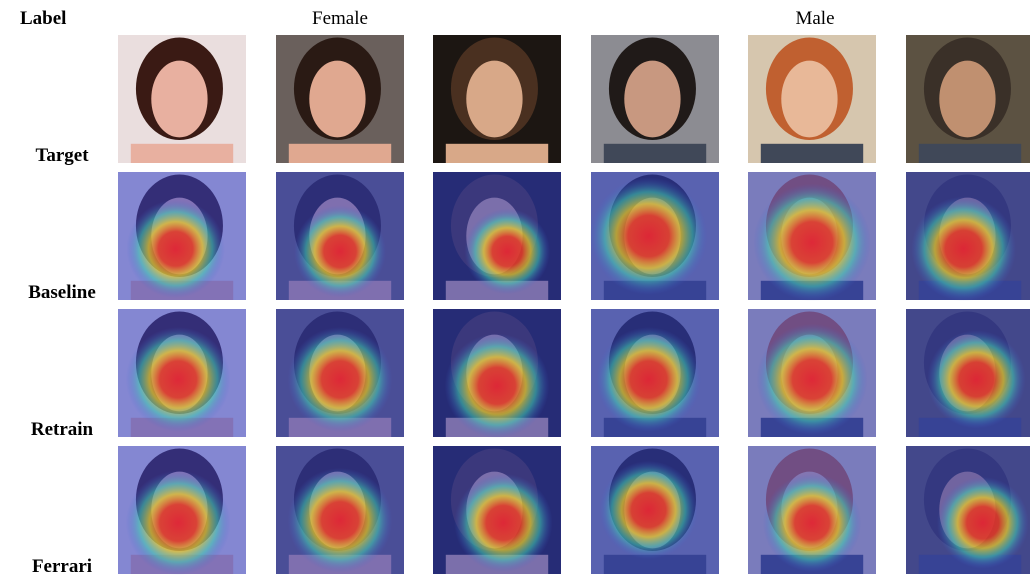  Describe the element at coordinates (62, 429) in the screenshot. I see `row-label: Retrain` at that location.